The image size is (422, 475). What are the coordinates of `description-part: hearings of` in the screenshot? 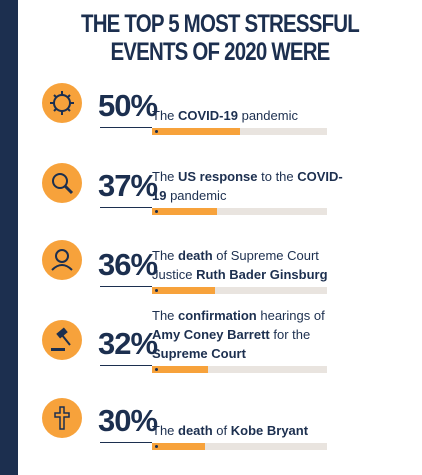 It's located at (290, 315).